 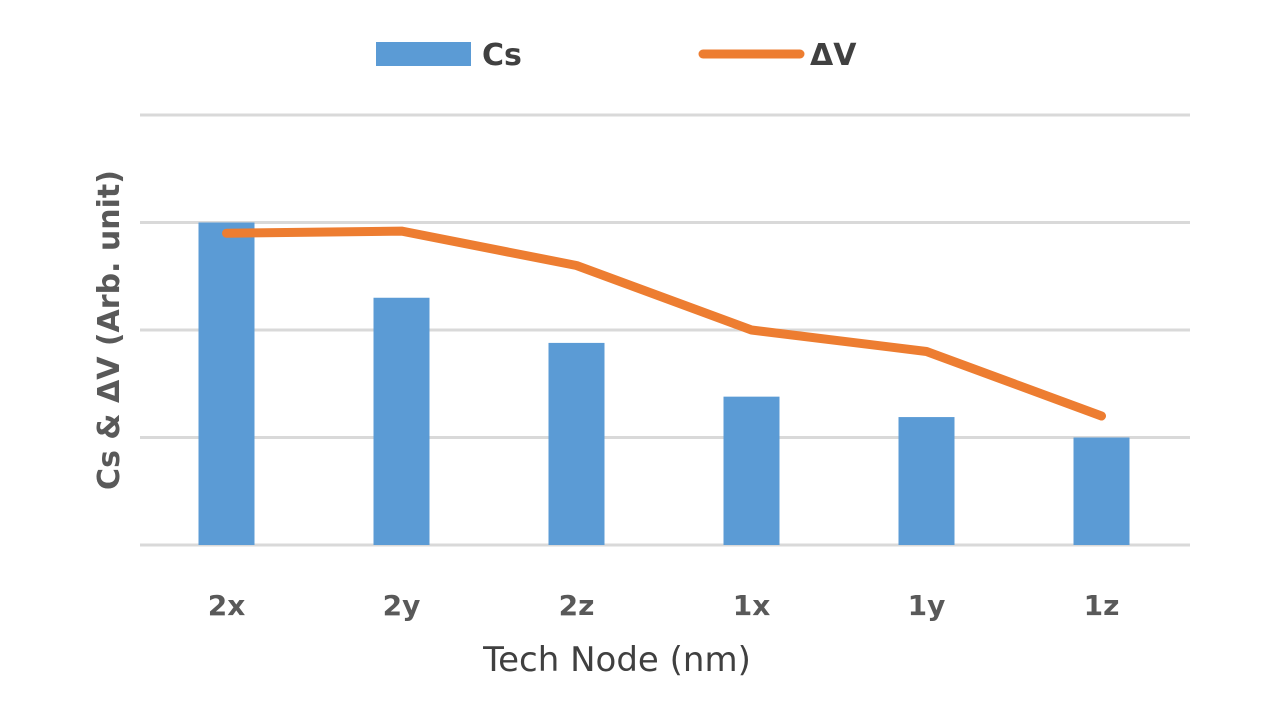 What do you see at coordinates (576, 443) in the screenshot?
I see `bar-cs-2z` at bounding box center [576, 443].